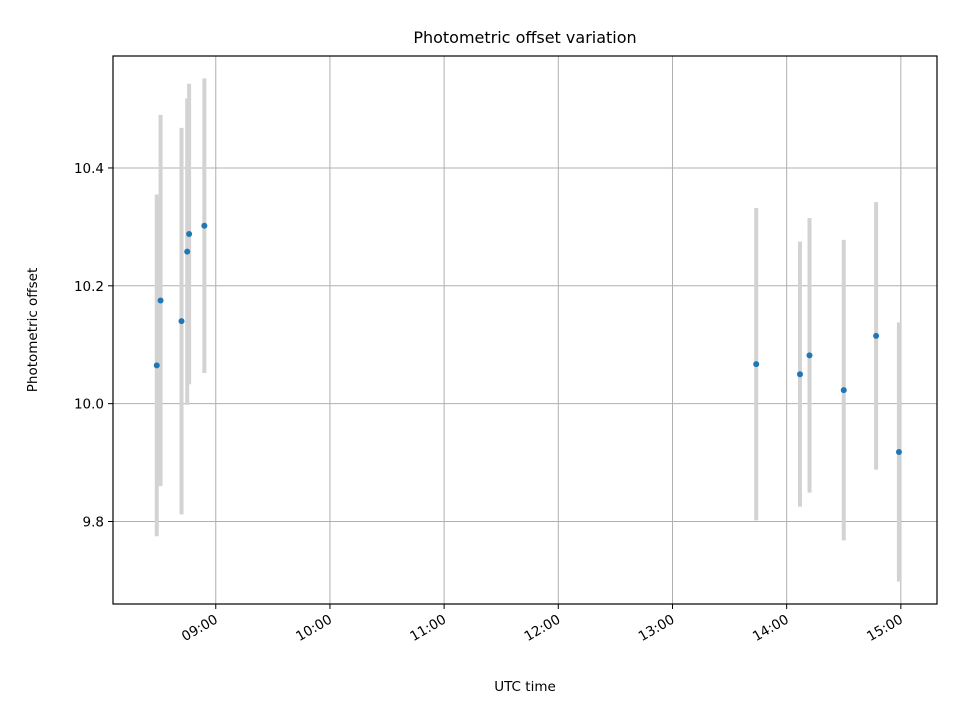  Describe the element at coordinates (93, 346) in the screenshot. I see `y-axis: 9.8 10.0 10.2 10.4` at that location.